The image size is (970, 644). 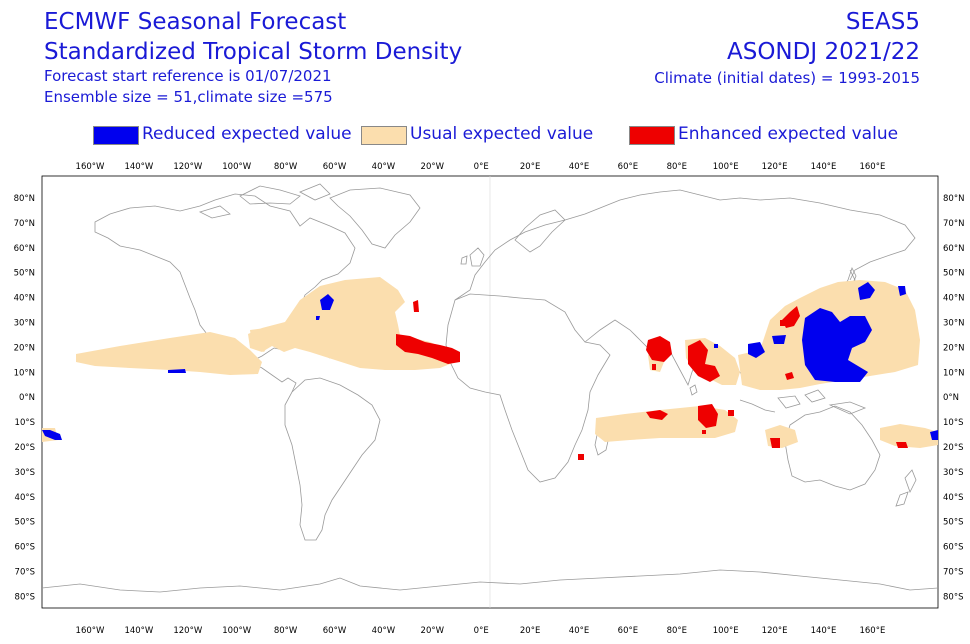 I want to click on coast-arctic-islands, so click(x=264, y=201).